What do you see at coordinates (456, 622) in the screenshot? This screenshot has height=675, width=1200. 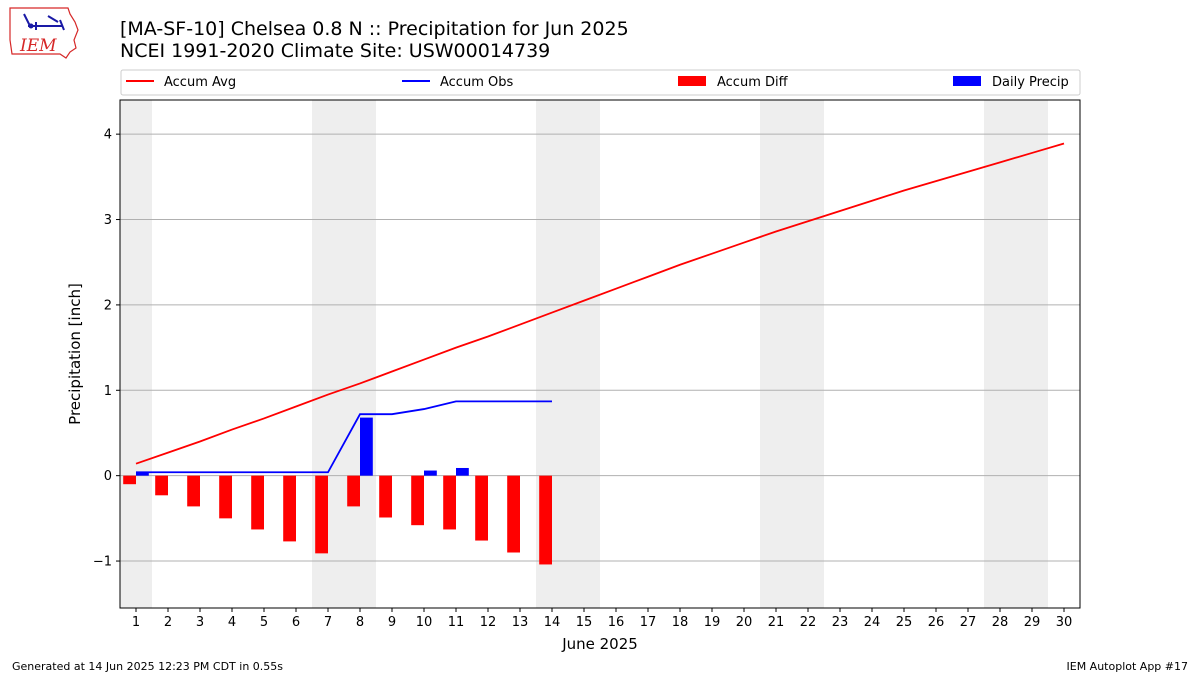 I see `x-tick-label: 11` at bounding box center [456, 622].